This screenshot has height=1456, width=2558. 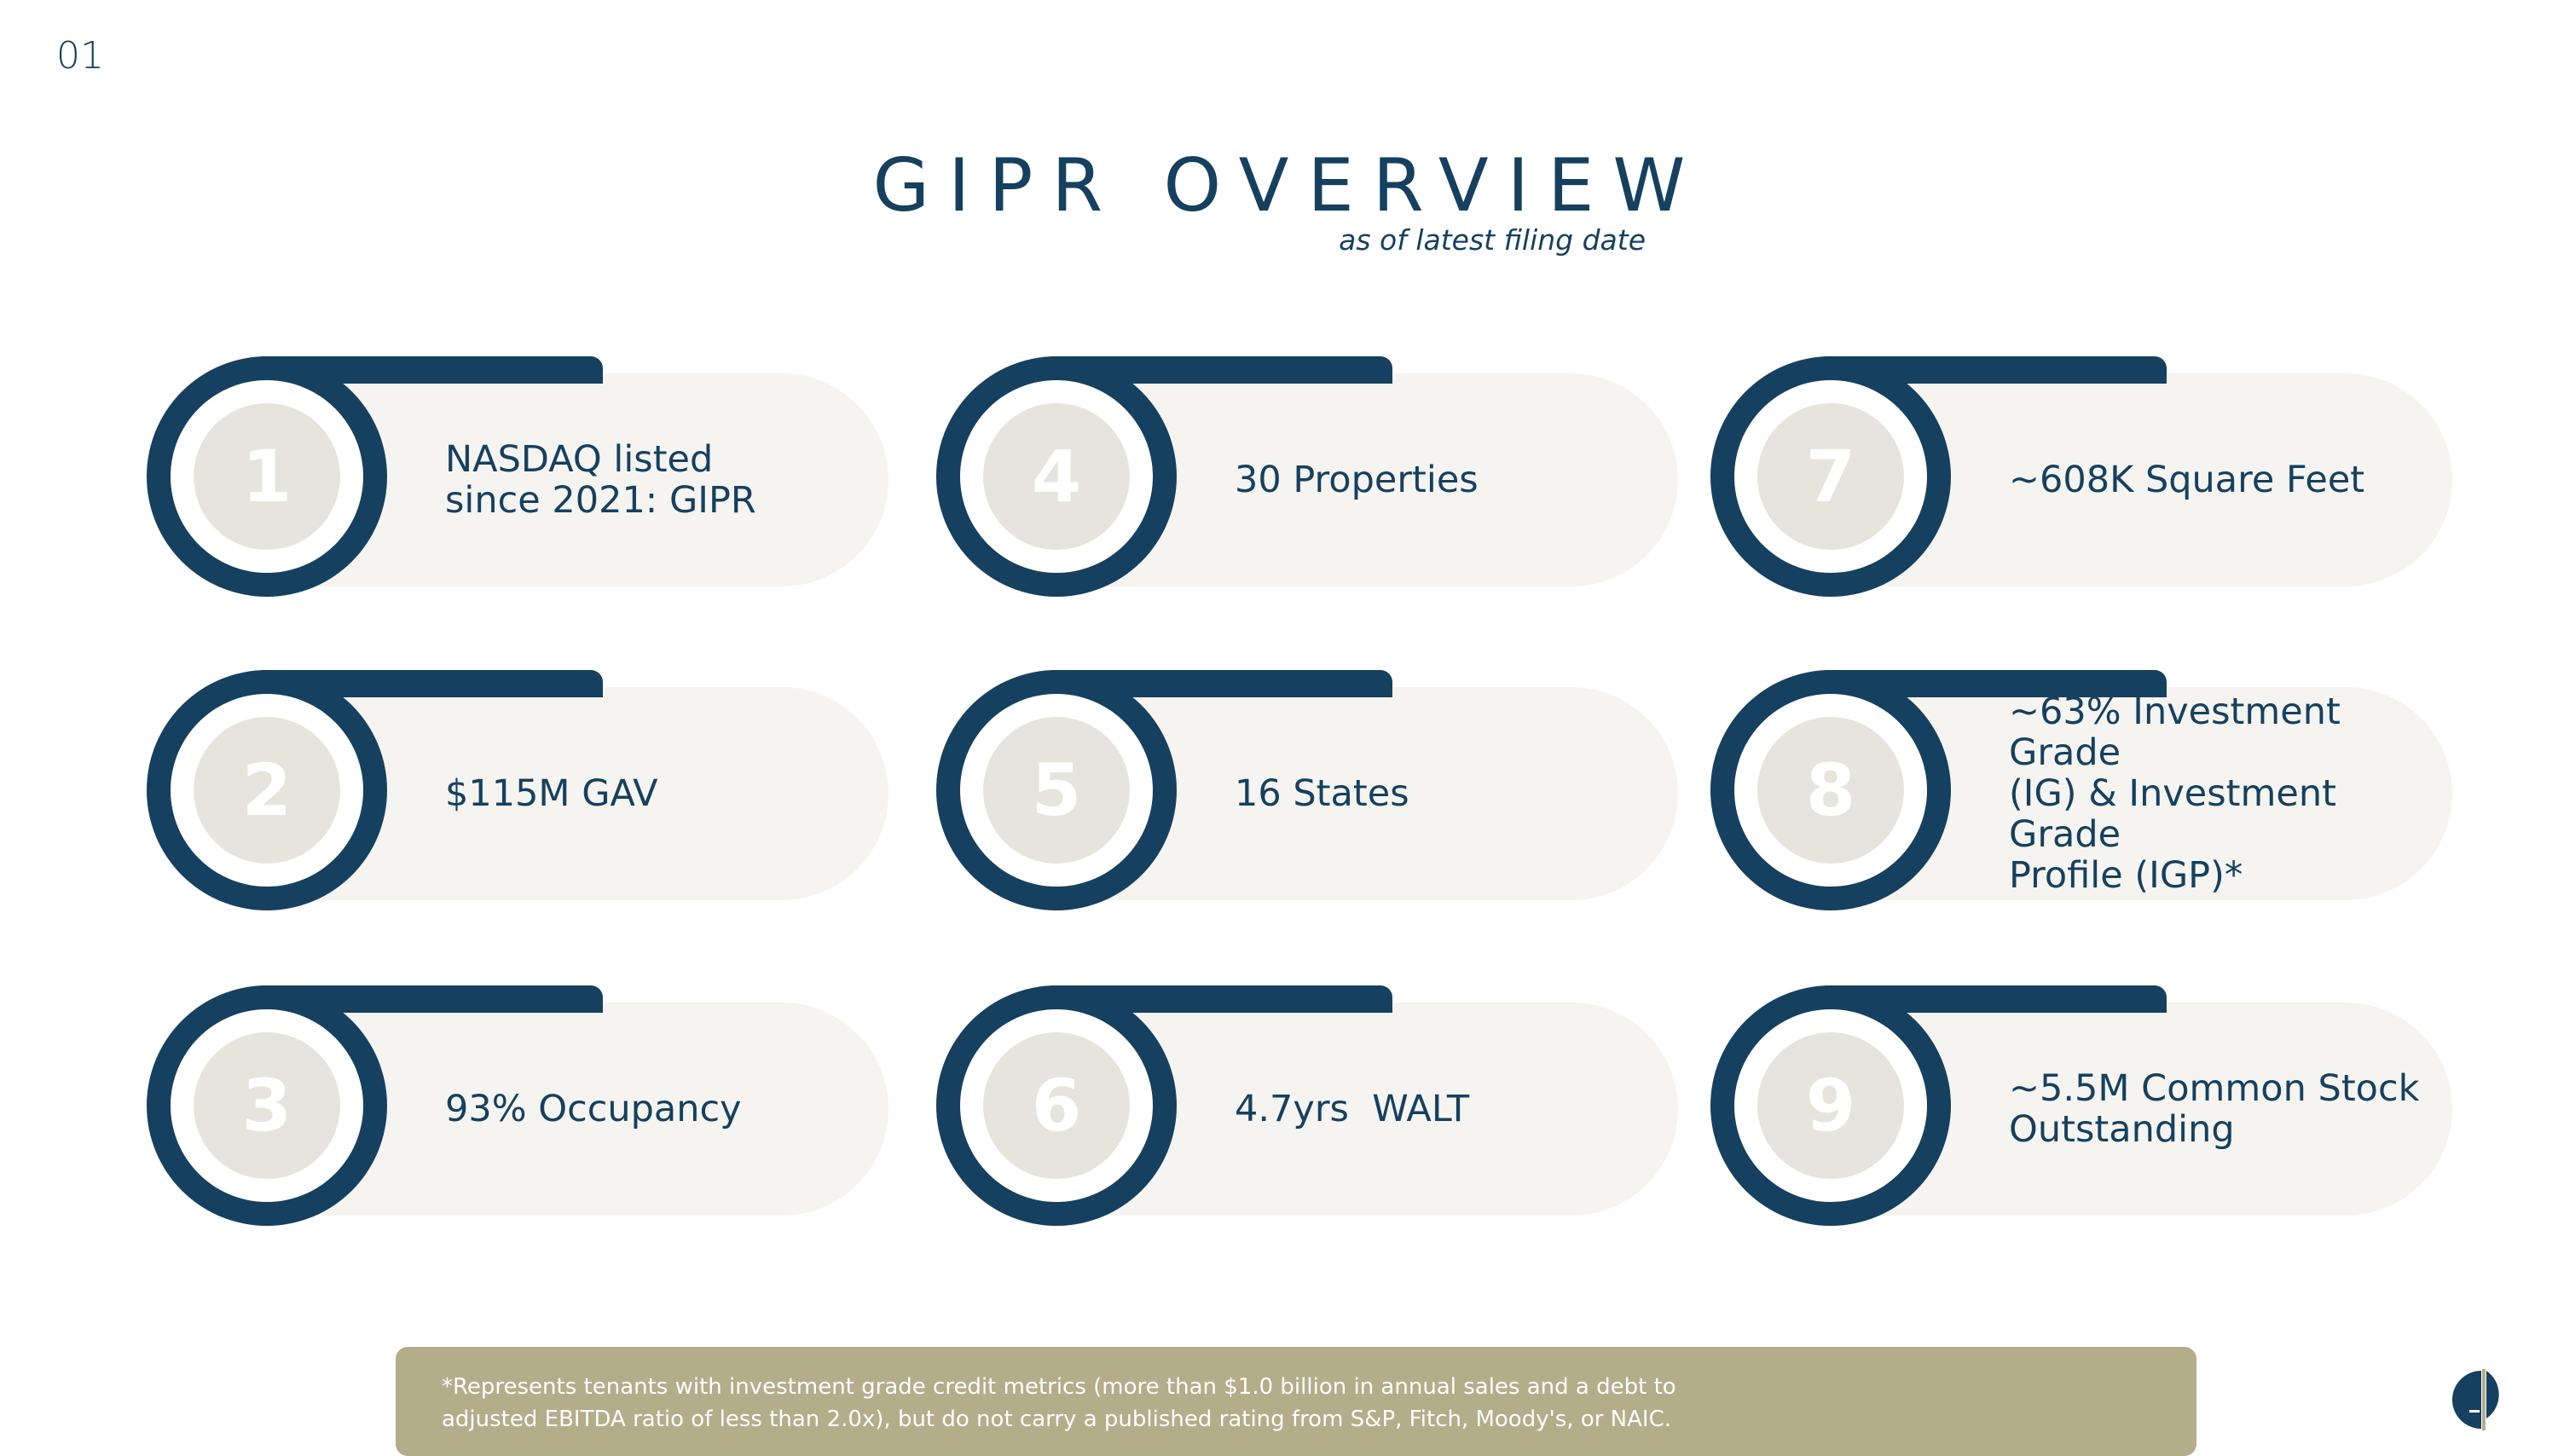 What do you see at coordinates (2122, 1129) in the screenshot?
I see `card-text-line: Outstanding` at bounding box center [2122, 1129].